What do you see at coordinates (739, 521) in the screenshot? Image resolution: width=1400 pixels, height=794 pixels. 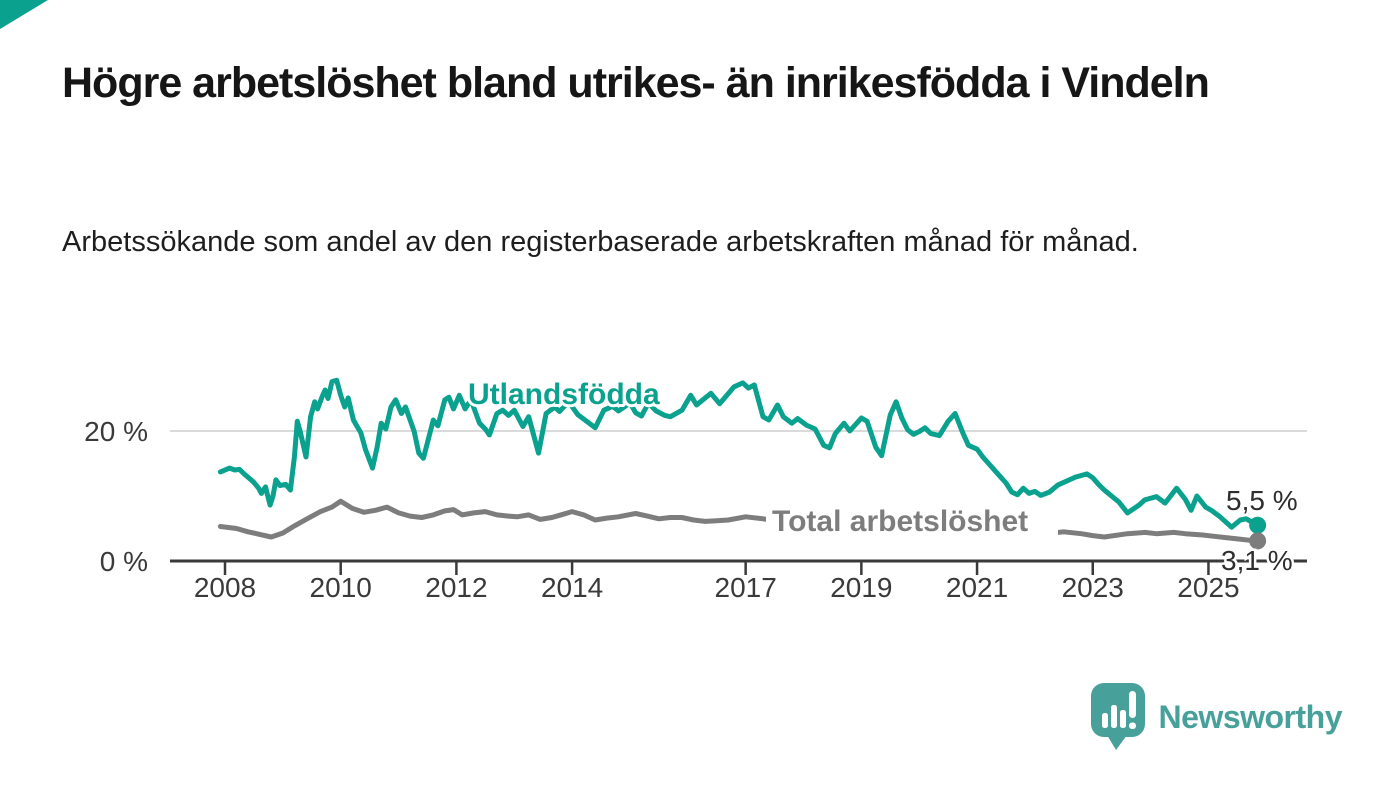 I see `series-line-total` at bounding box center [739, 521].